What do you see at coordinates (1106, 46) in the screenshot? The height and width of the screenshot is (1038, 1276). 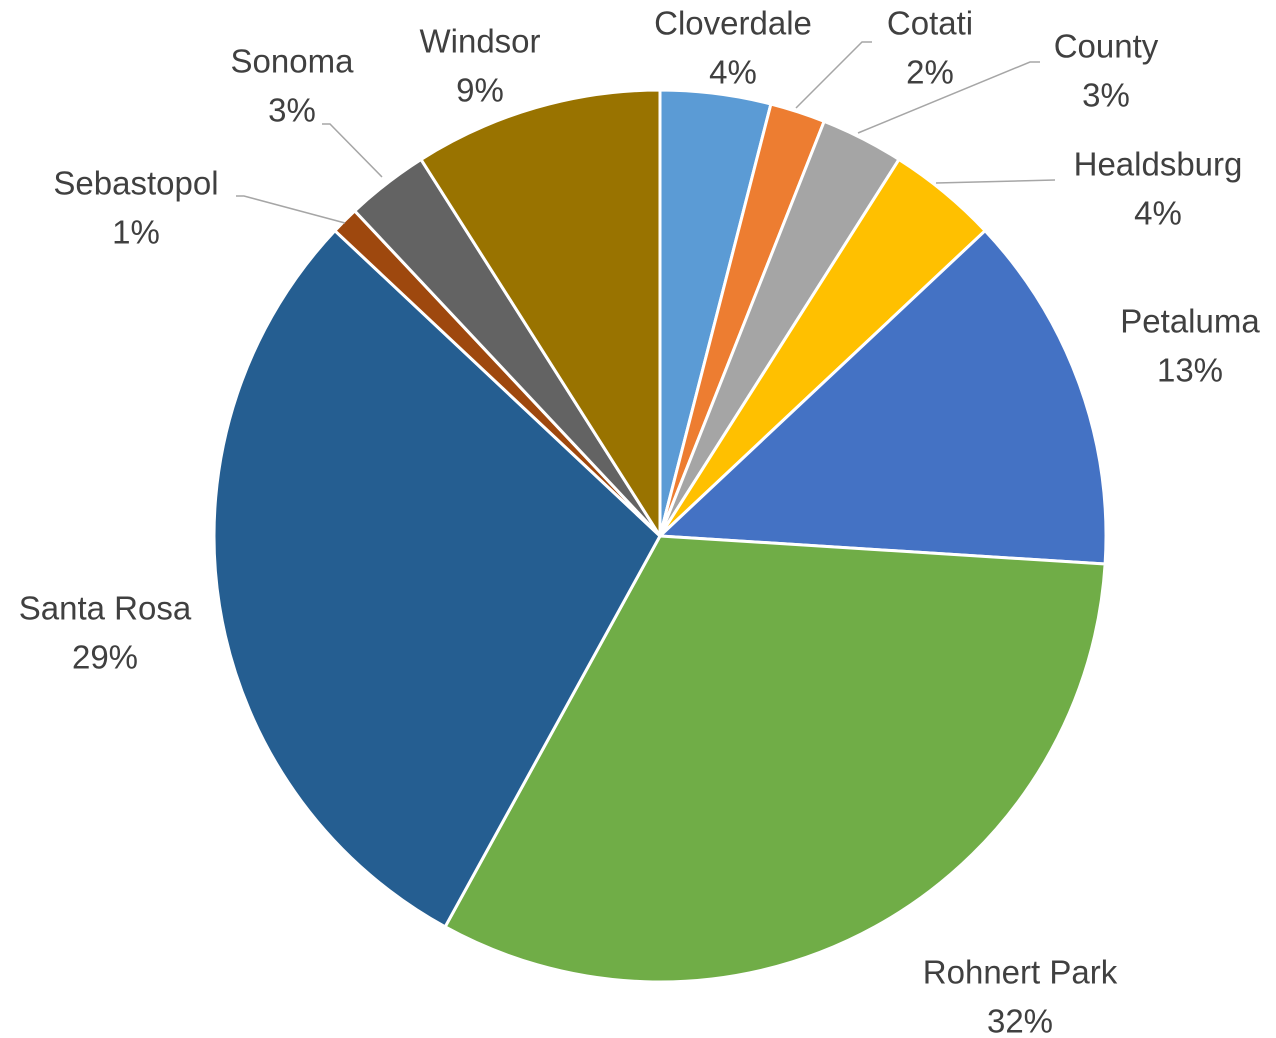 I see `slice-label-county: County` at bounding box center [1106, 46].